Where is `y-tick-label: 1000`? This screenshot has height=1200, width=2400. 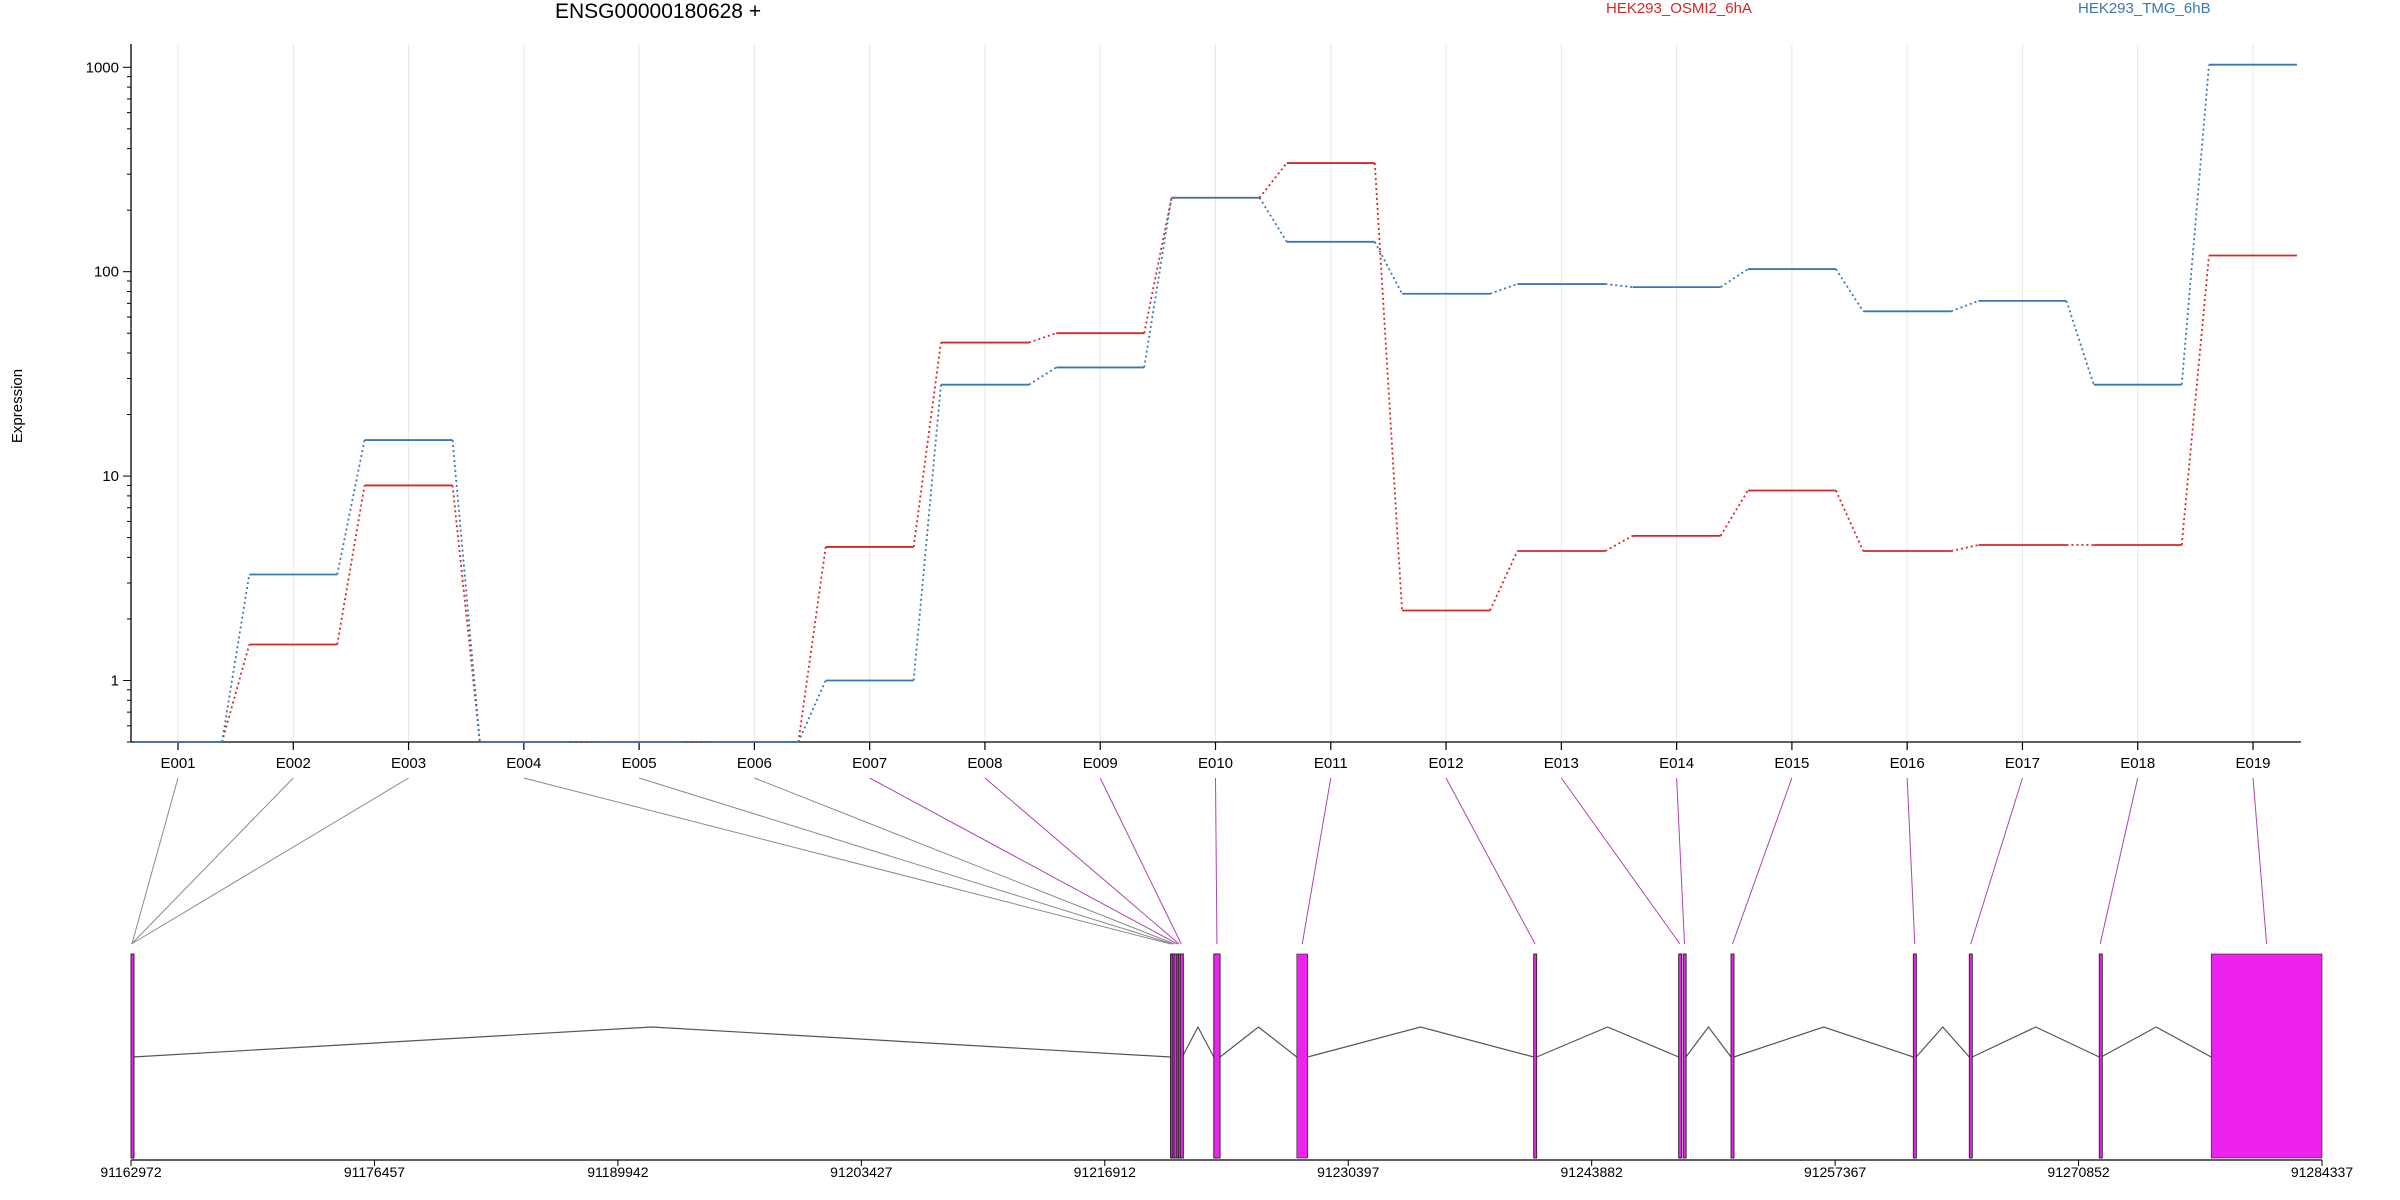
y-tick-label: 1000 is located at coordinates (102, 67).